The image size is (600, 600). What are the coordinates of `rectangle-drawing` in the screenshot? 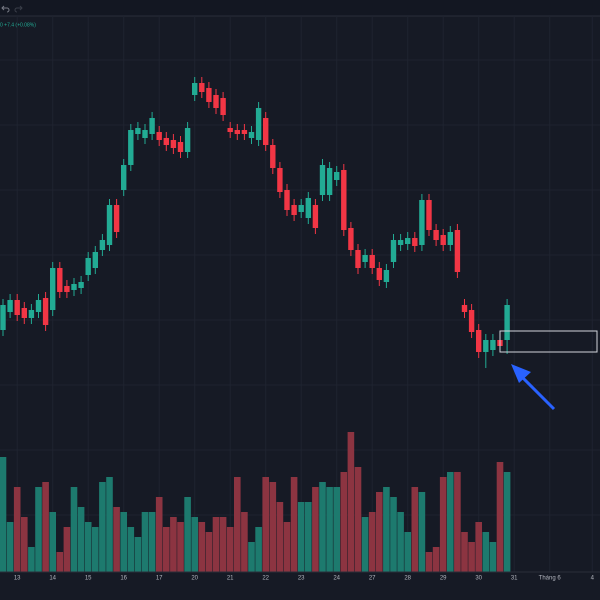 It's located at (548, 341).